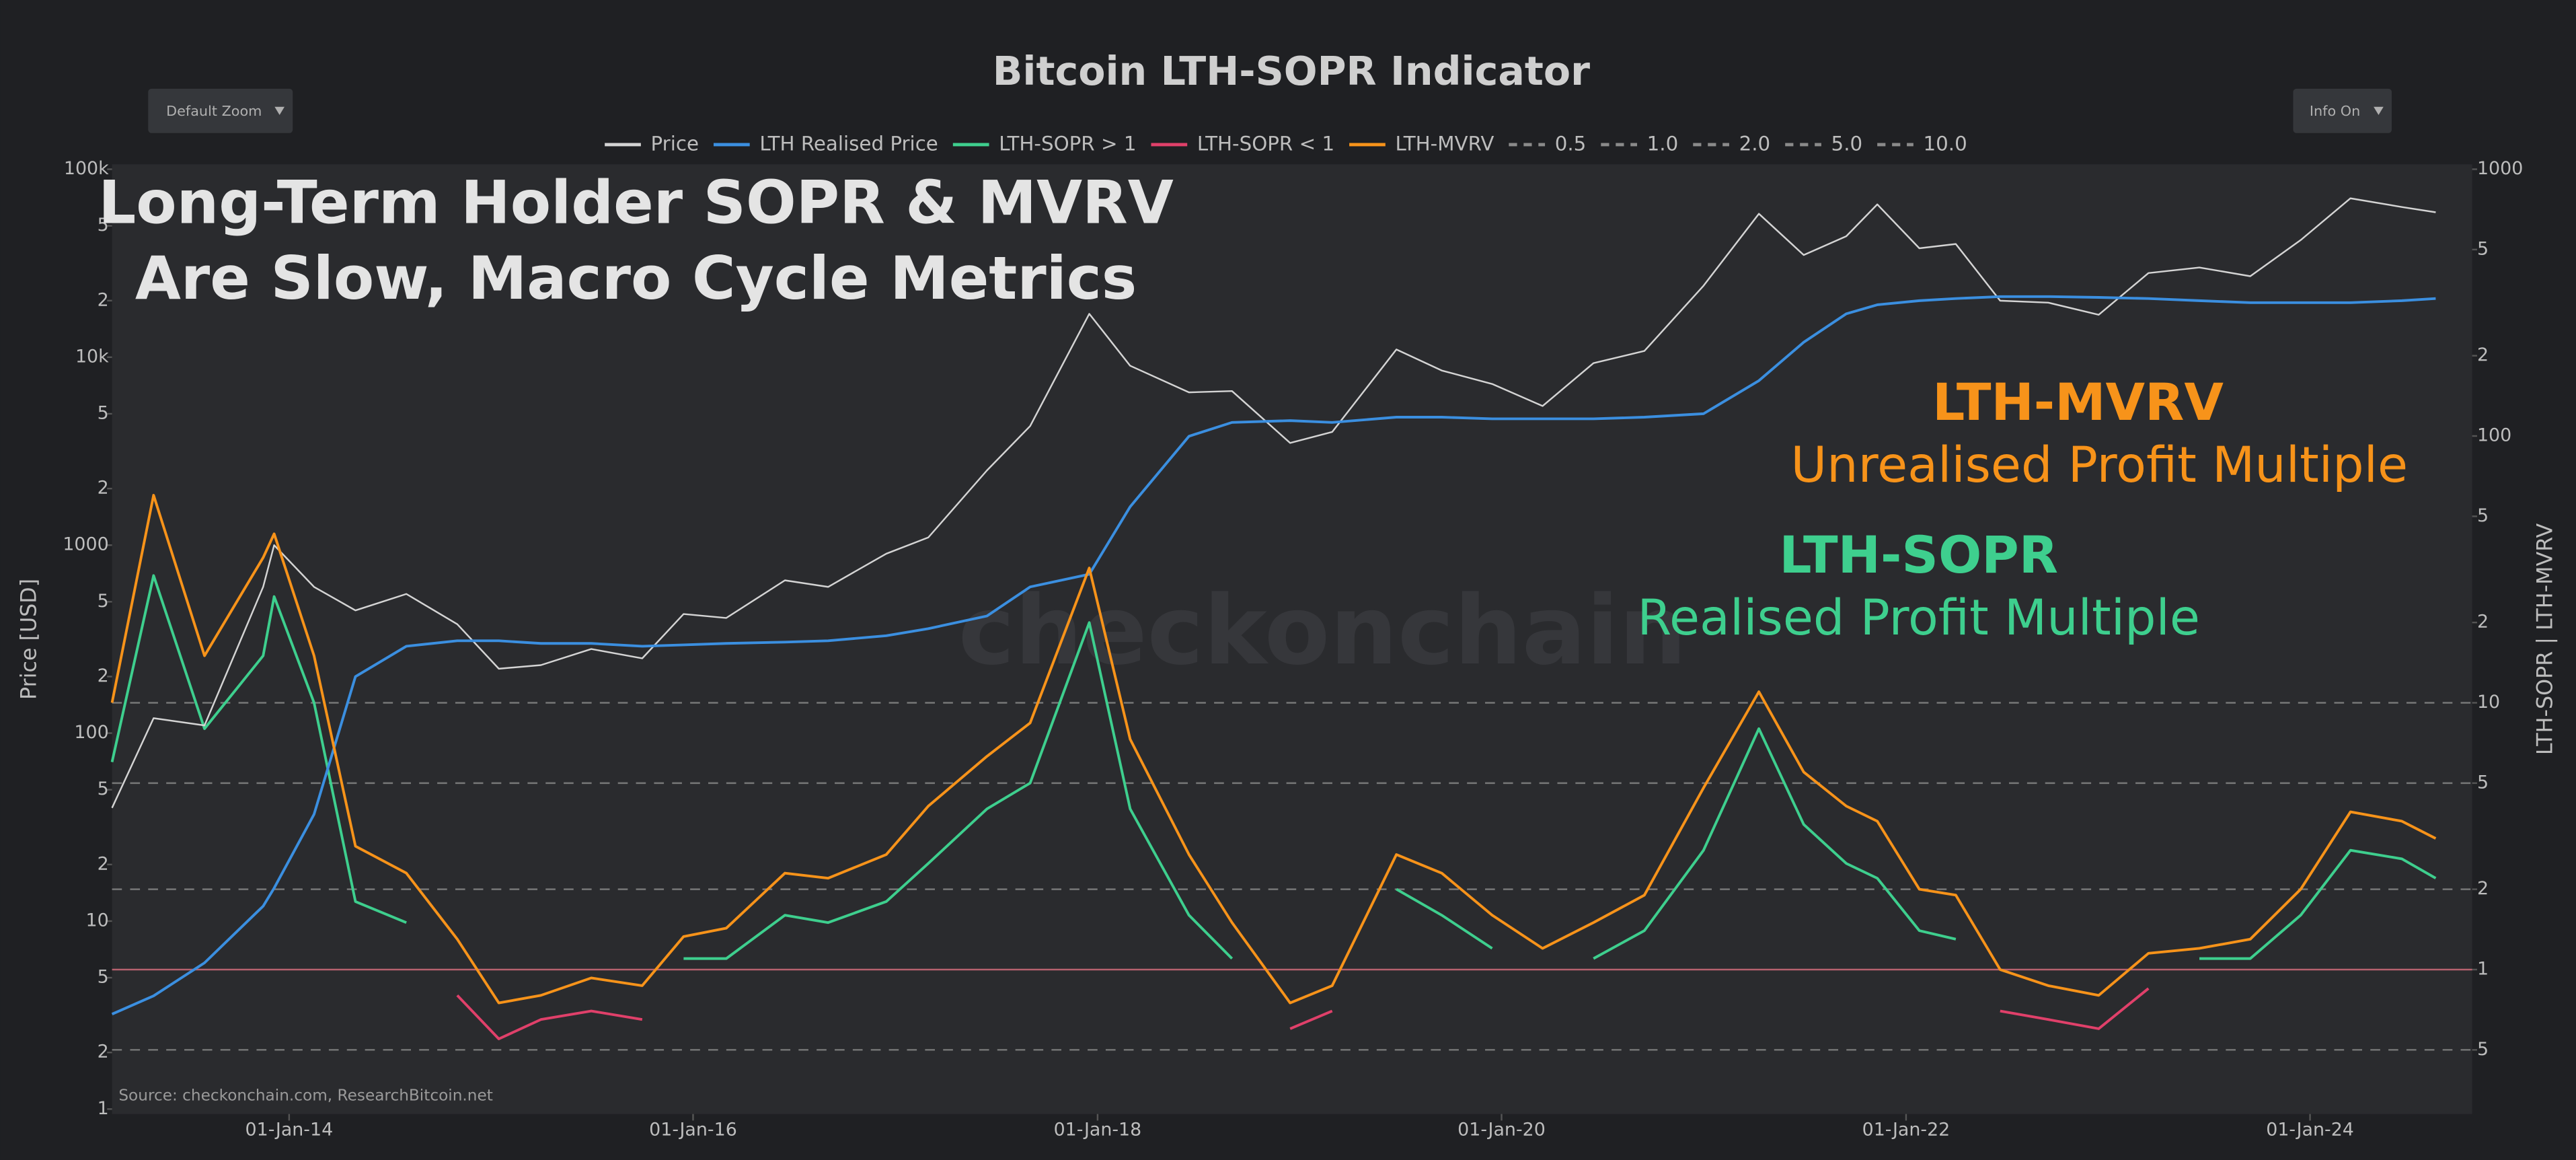 The height and width of the screenshot is (1160, 2576). What do you see at coordinates (1098, 1130) in the screenshot?
I see `x-tick-label: 01-Jan-18` at bounding box center [1098, 1130].